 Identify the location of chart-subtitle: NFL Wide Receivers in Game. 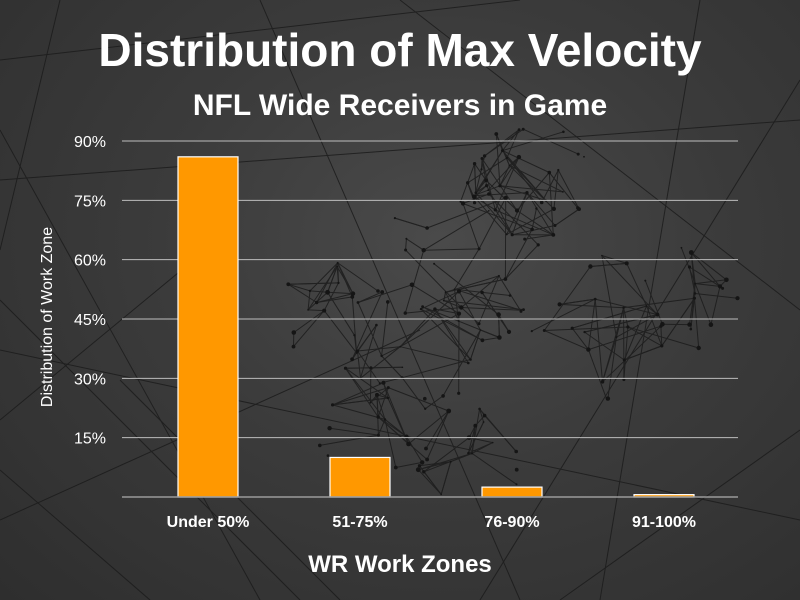
(400, 105).